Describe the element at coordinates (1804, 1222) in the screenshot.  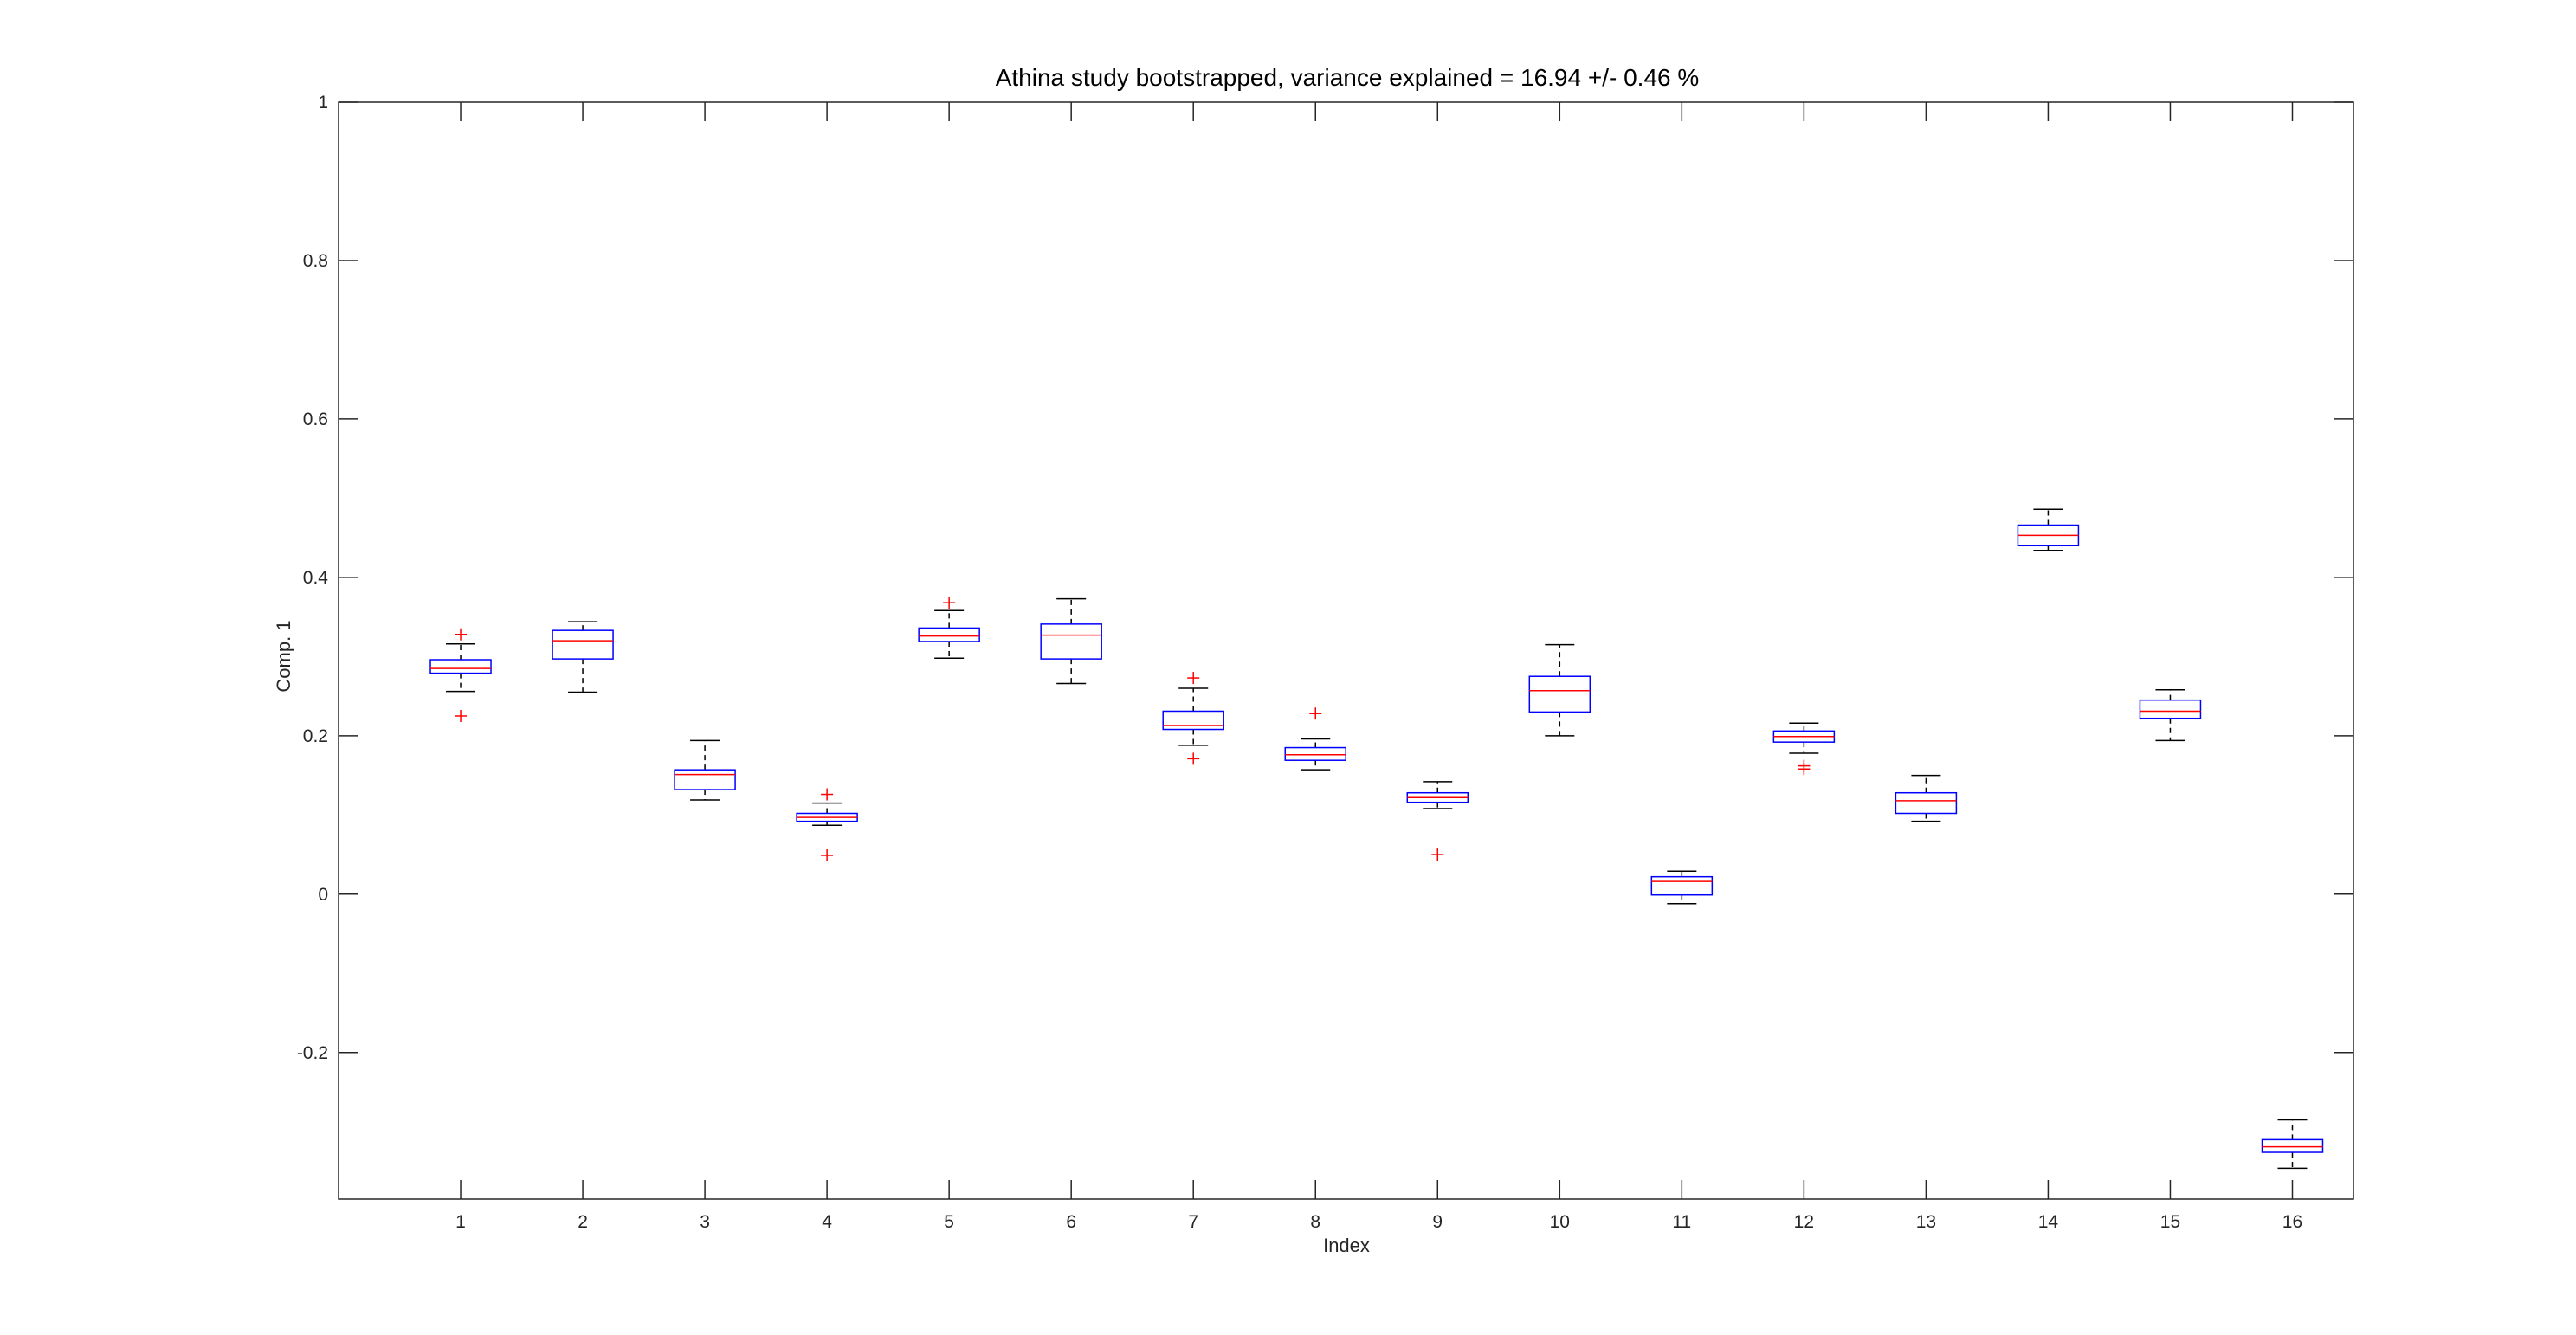
I see `x-tick-label: 12` at that location.